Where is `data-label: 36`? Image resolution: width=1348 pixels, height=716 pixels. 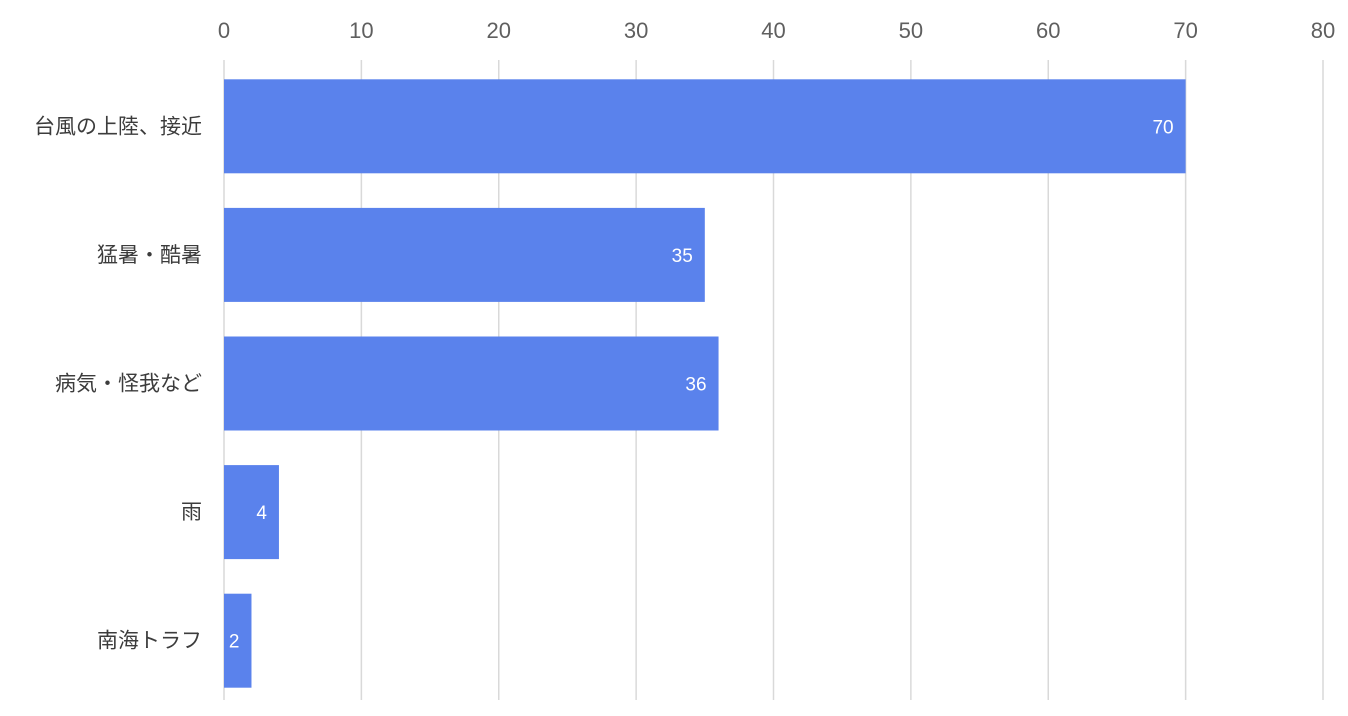
data-label: 36 is located at coordinates (695, 385).